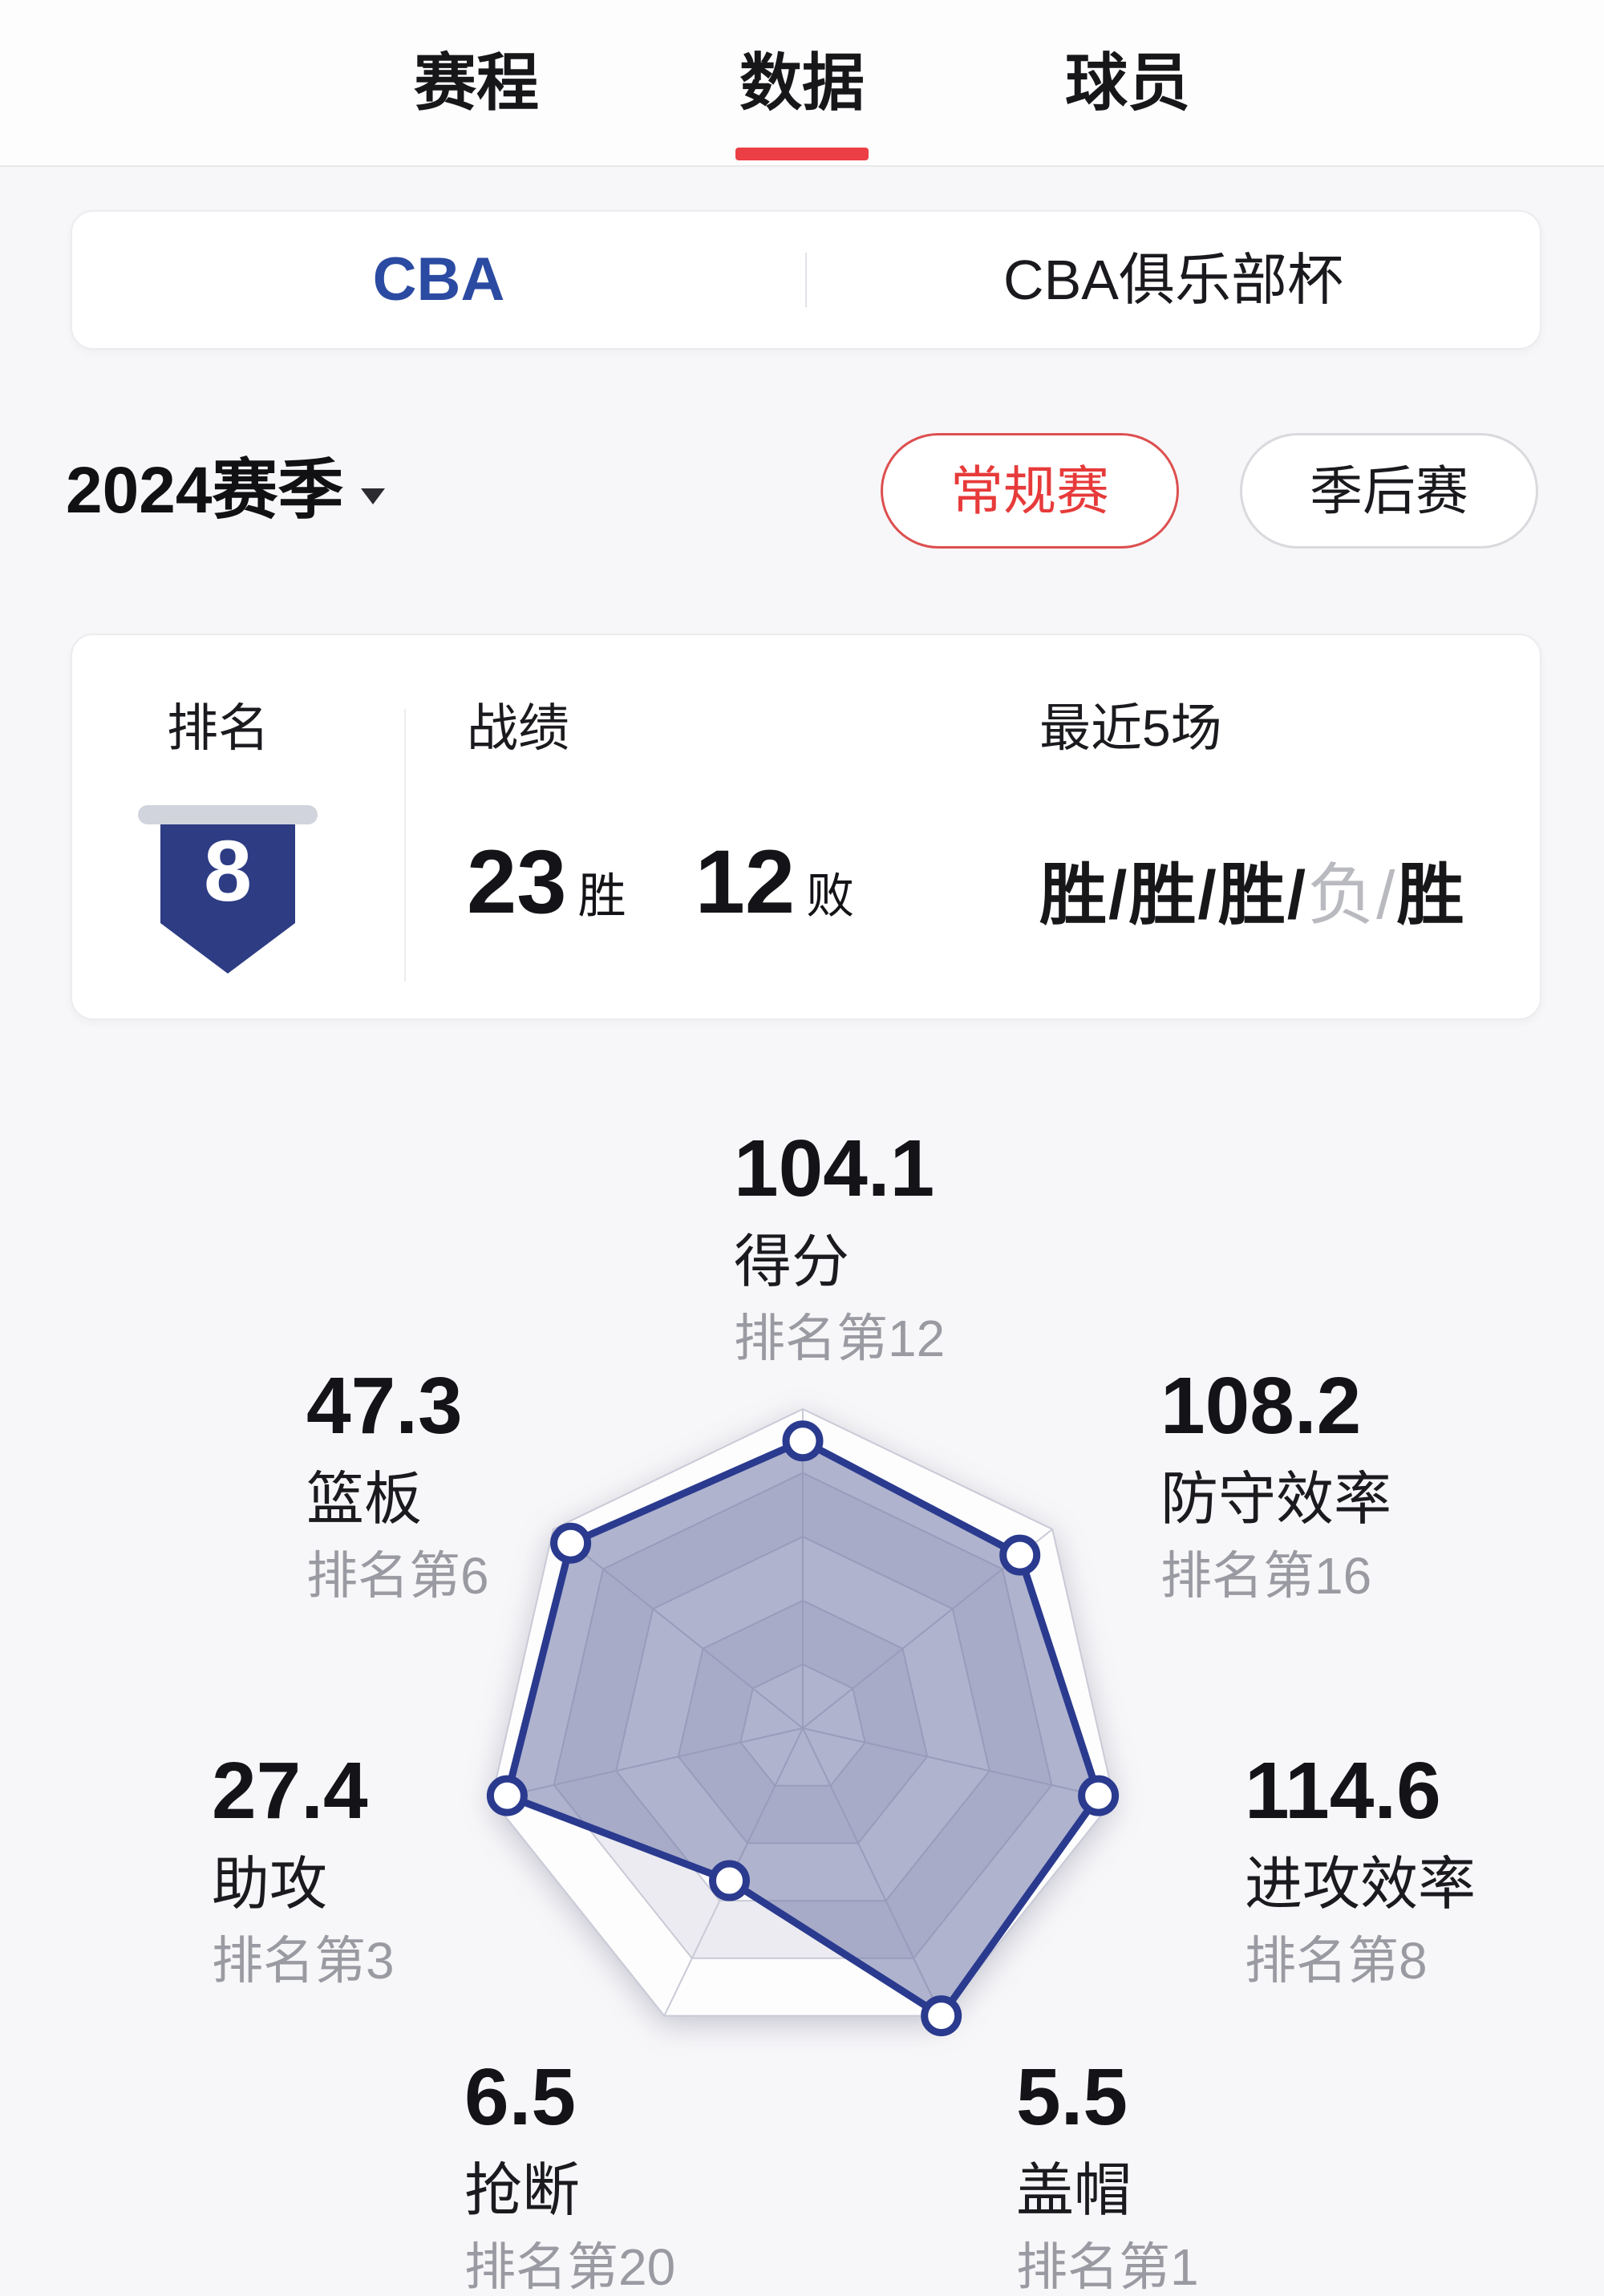  Describe the element at coordinates (1276, 1500) in the screenshot. I see `defensive-rating-label: 防守效率` at that location.